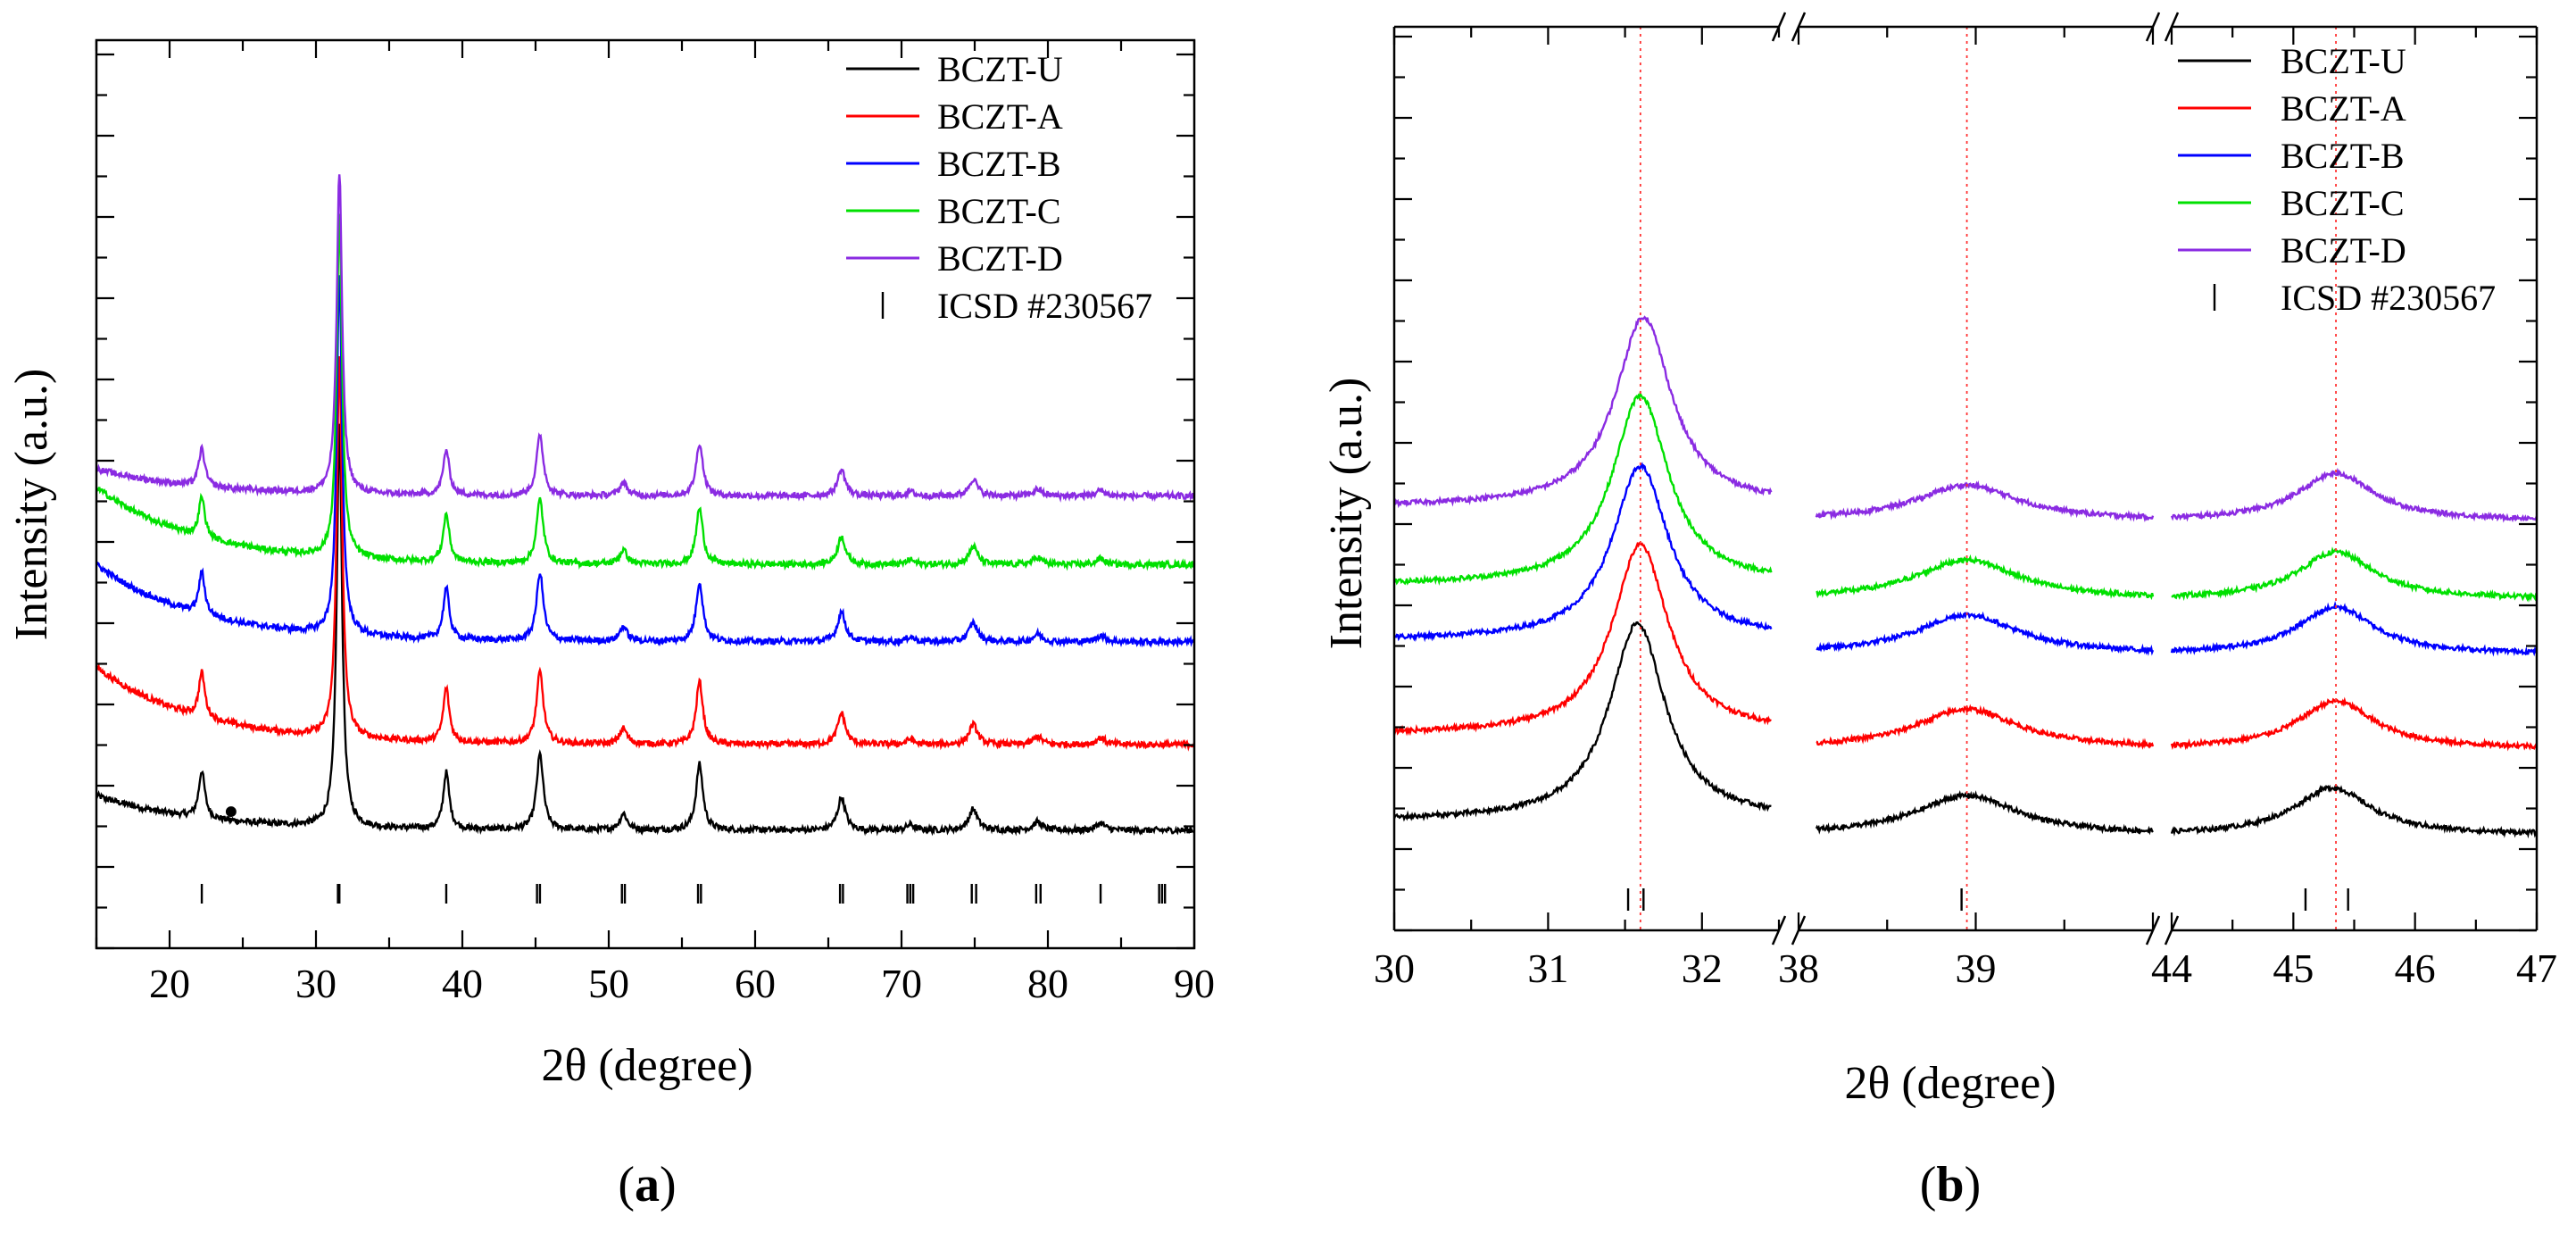  What do you see at coordinates (1347, 514) in the screenshot?
I see `panel-b-y-axis-title: Intensity (a.u.)` at bounding box center [1347, 514].